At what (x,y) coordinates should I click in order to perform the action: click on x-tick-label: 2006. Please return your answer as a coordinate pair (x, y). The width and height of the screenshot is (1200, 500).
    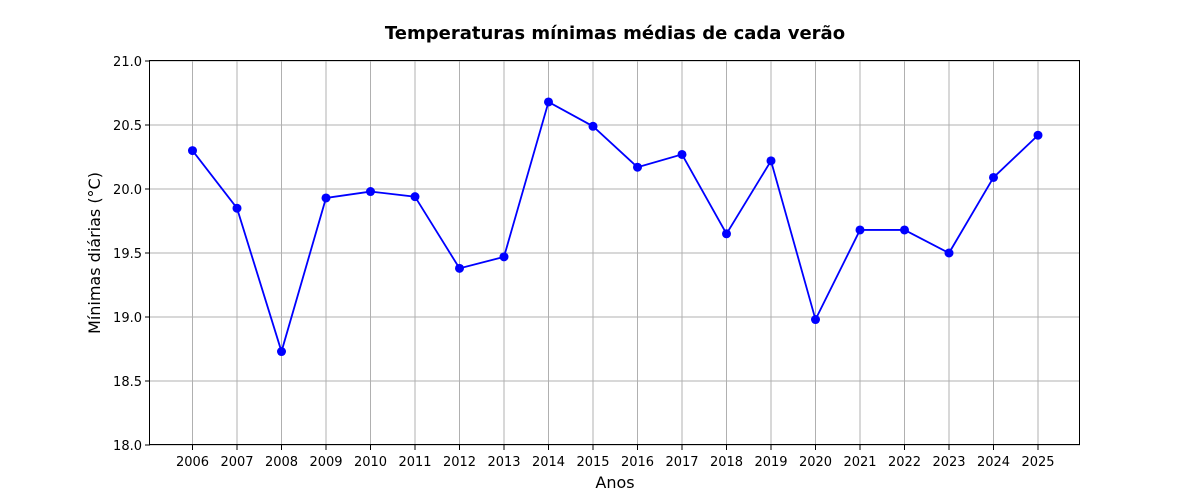
    Looking at the image, I should click on (192, 462).